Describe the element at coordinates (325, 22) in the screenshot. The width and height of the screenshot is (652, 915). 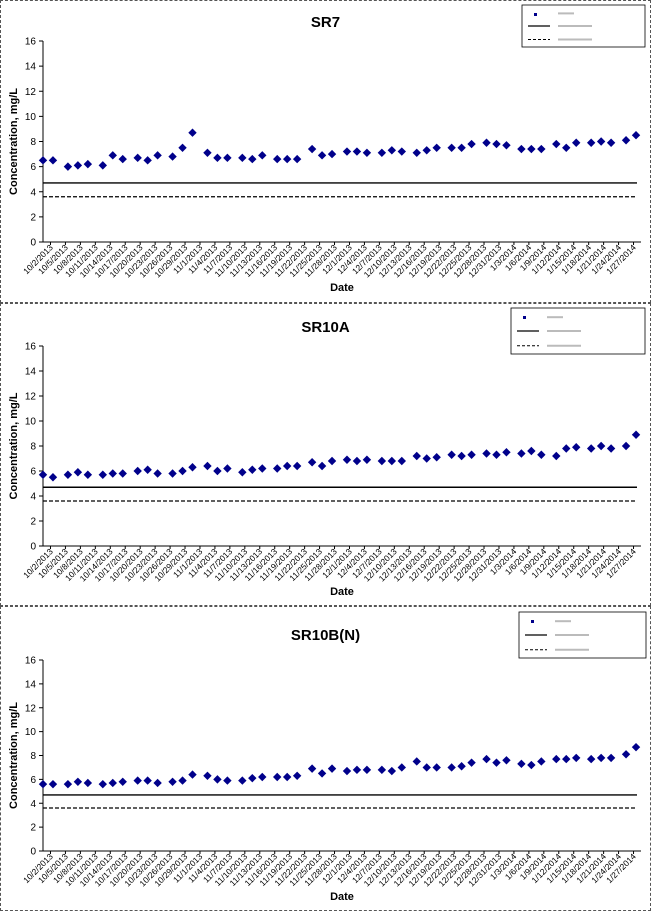
I see `chart-title: SR7` at that location.